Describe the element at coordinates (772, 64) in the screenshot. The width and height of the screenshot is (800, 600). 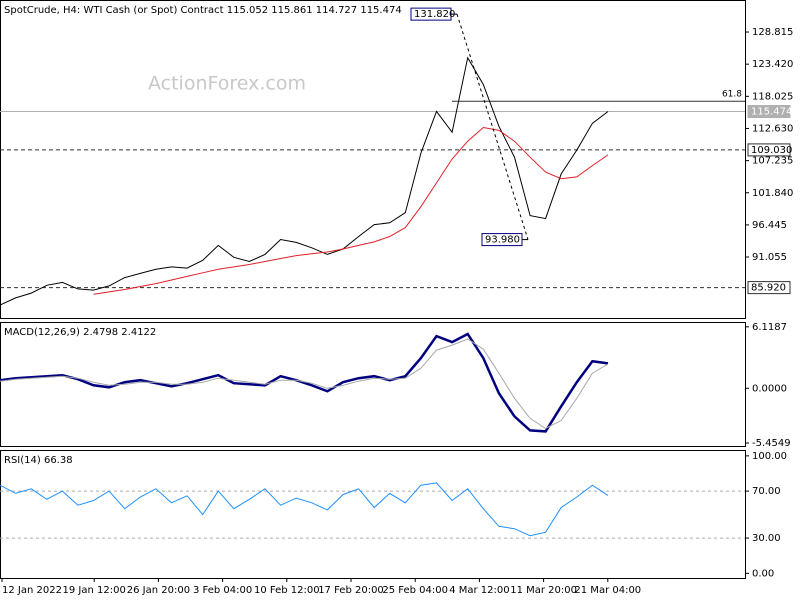
I see `y-tick-label: 123.420` at that location.